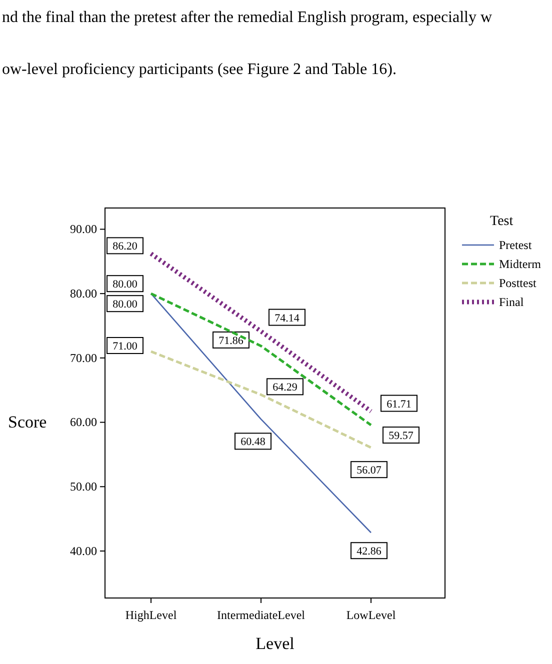  Describe the element at coordinates (401, 436) in the screenshot. I see `data-label: 59.57` at that location.